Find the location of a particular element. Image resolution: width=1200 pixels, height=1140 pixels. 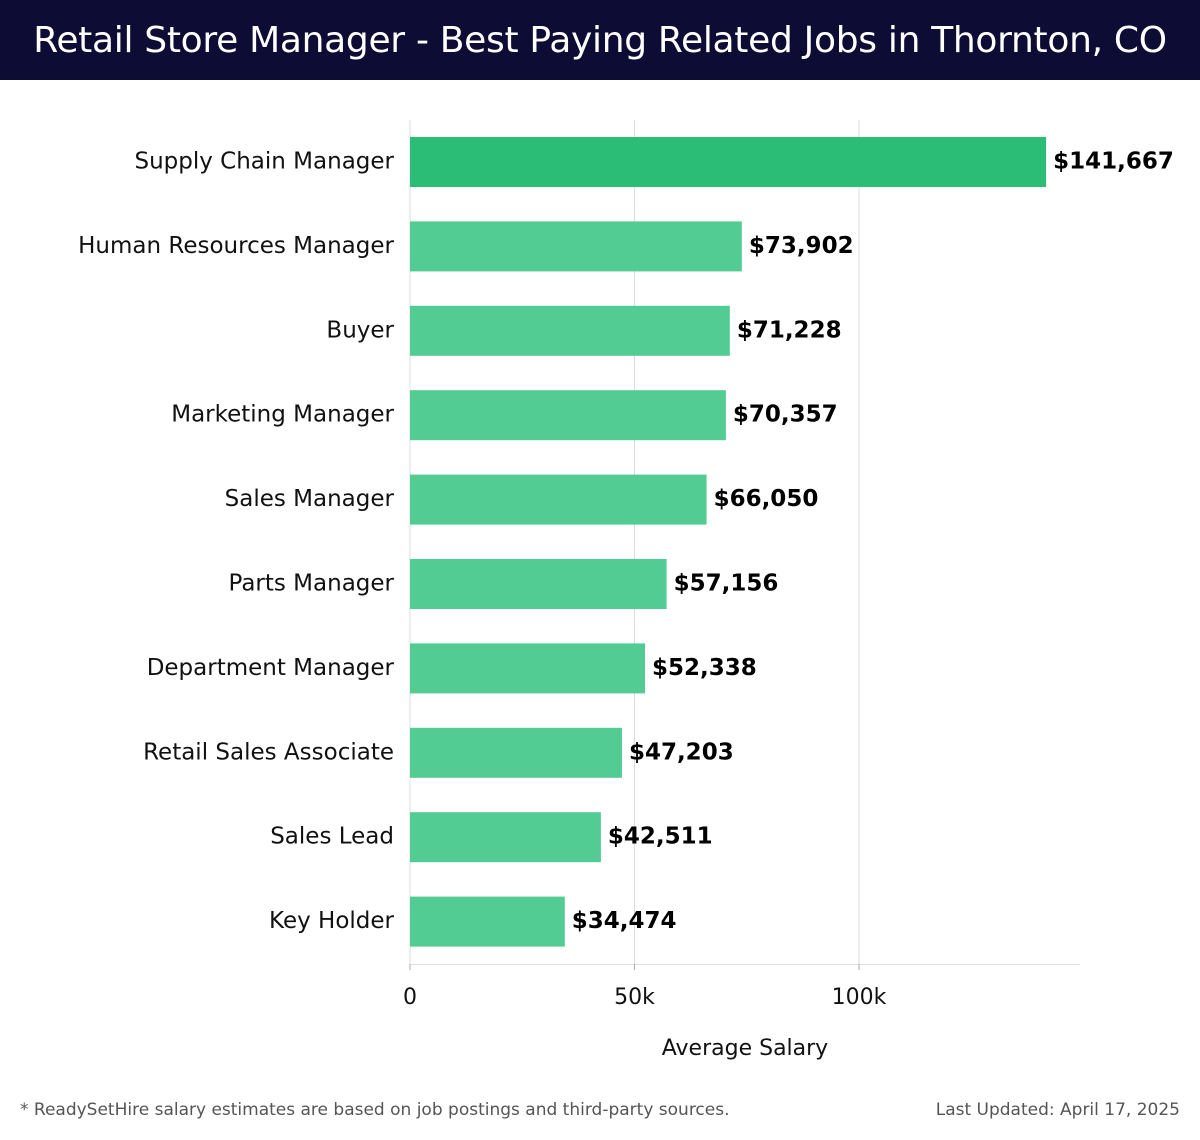

value-label: $73,902 is located at coordinates (801, 246).